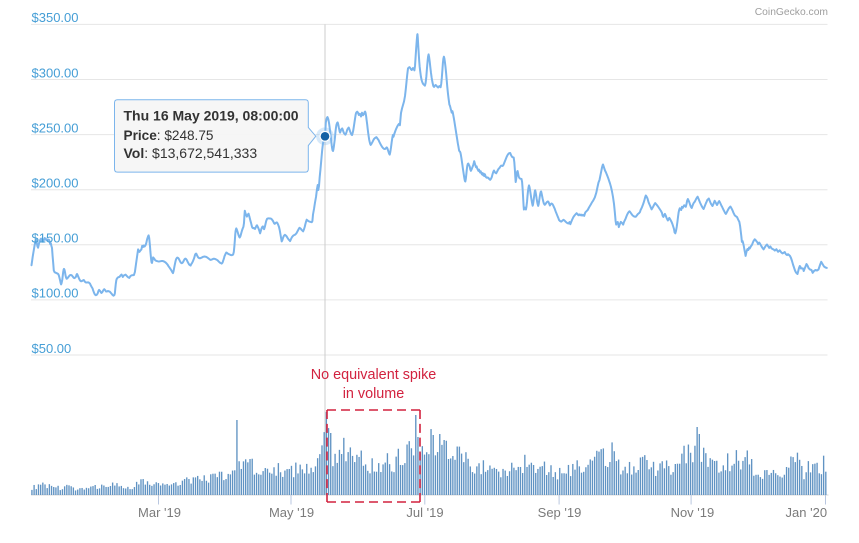 Image resolution: width=859 pixels, height=543 pixels. Describe the element at coordinates (159, 512) in the screenshot. I see `svg-text: Mar '19` at that location.